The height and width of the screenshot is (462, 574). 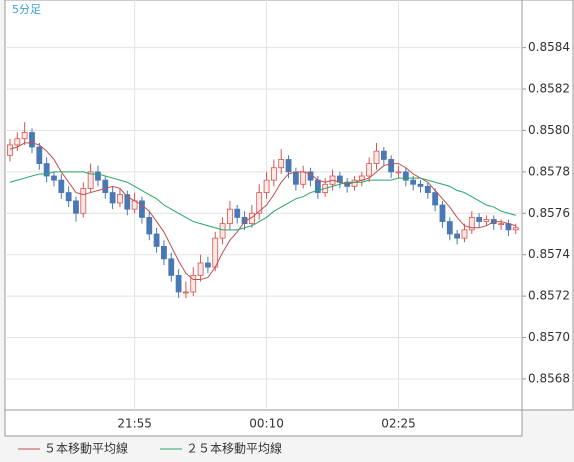 What do you see at coordinates (86, 448) in the screenshot?
I see `legend-label: ５本移動平均線` at bounding box center [86, 448].